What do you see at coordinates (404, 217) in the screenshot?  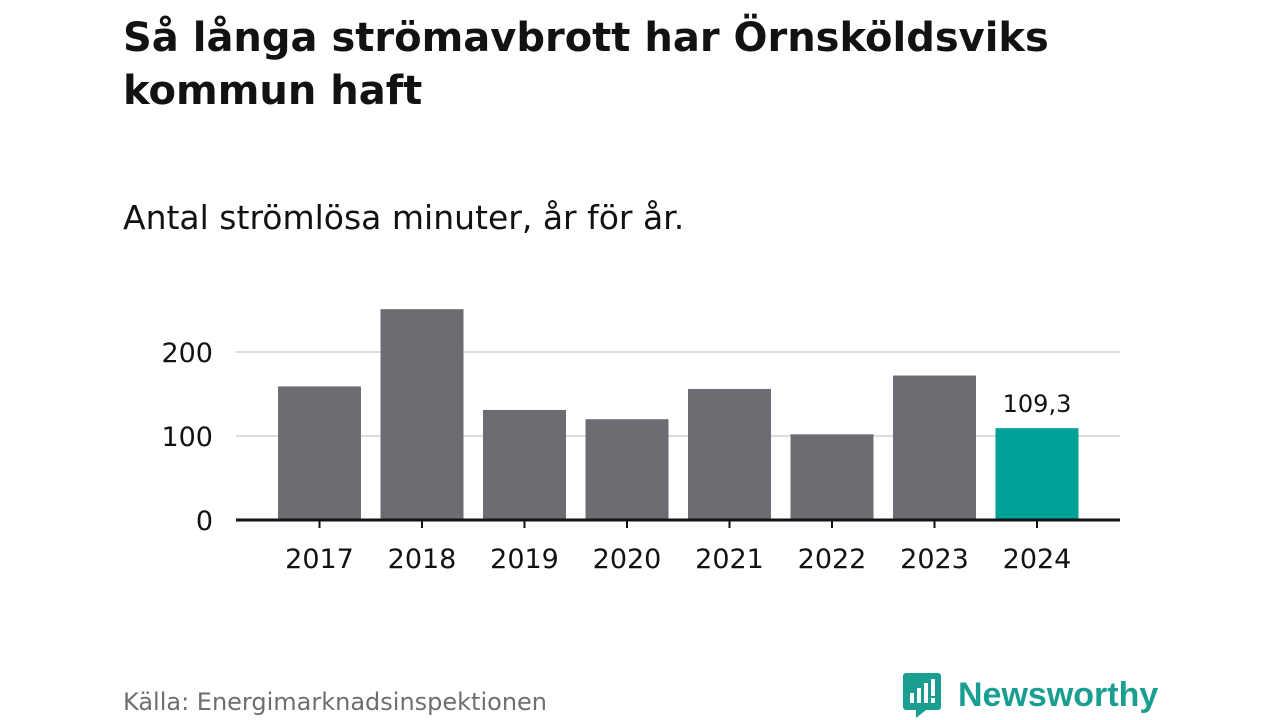 I see `chart-subtitle: Antal strömlösa minuter, år för år.` at bounding box center [404, 217].